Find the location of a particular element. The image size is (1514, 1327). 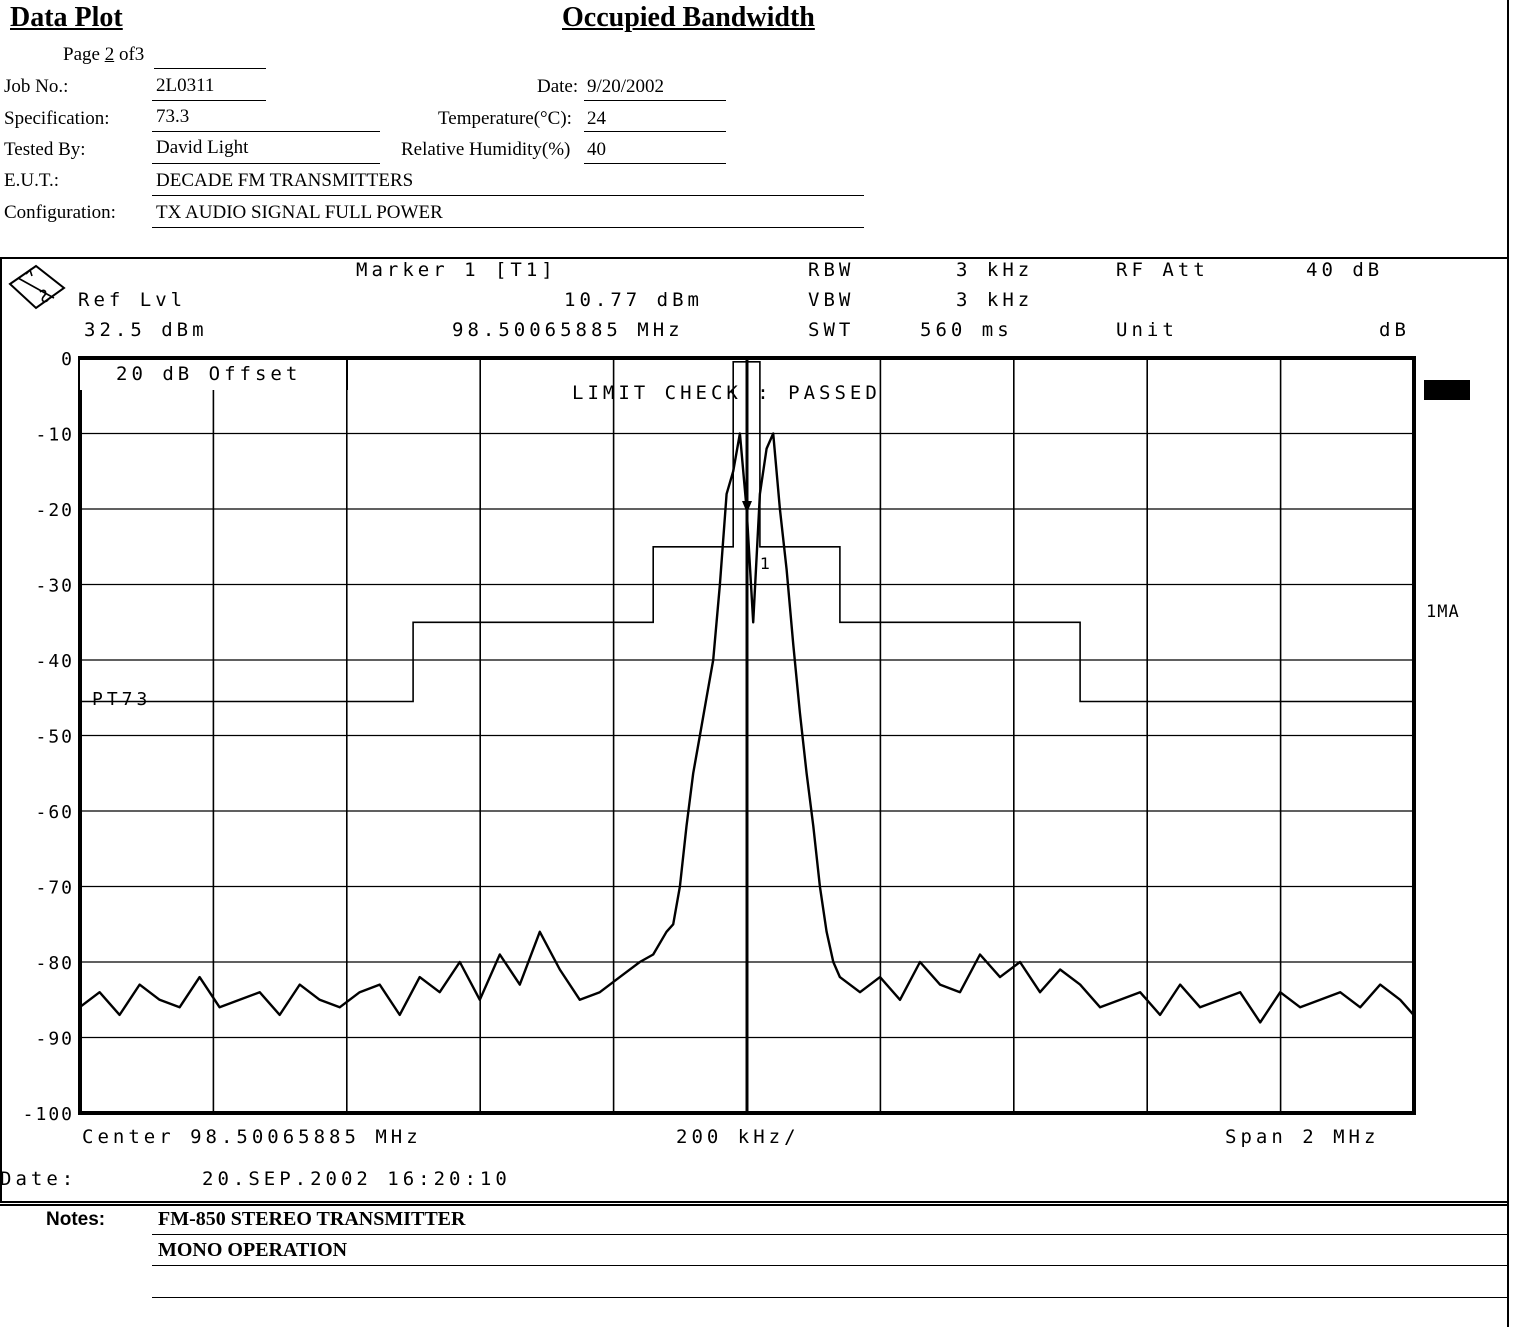

specification-underline is located at coordinates (266, 131).